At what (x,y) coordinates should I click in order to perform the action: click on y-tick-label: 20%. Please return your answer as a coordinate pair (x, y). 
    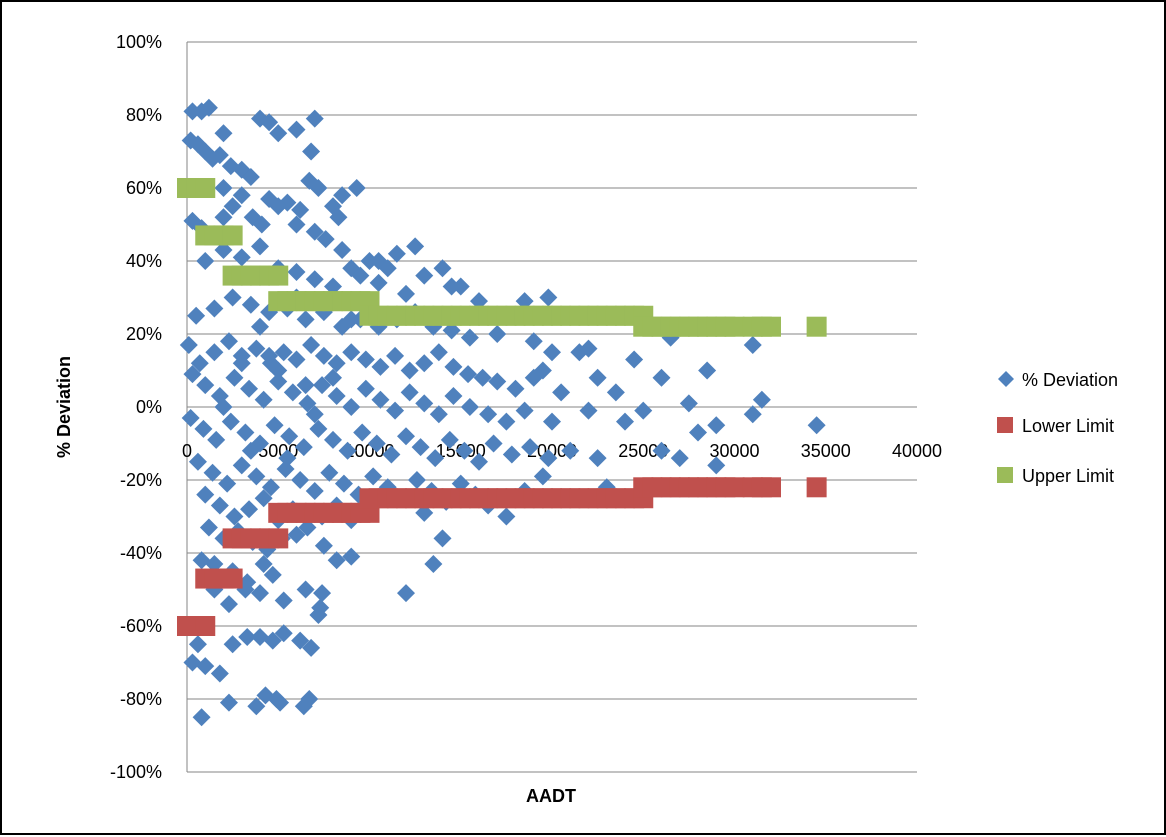
    Looking at the image, I should click on (144, 334).